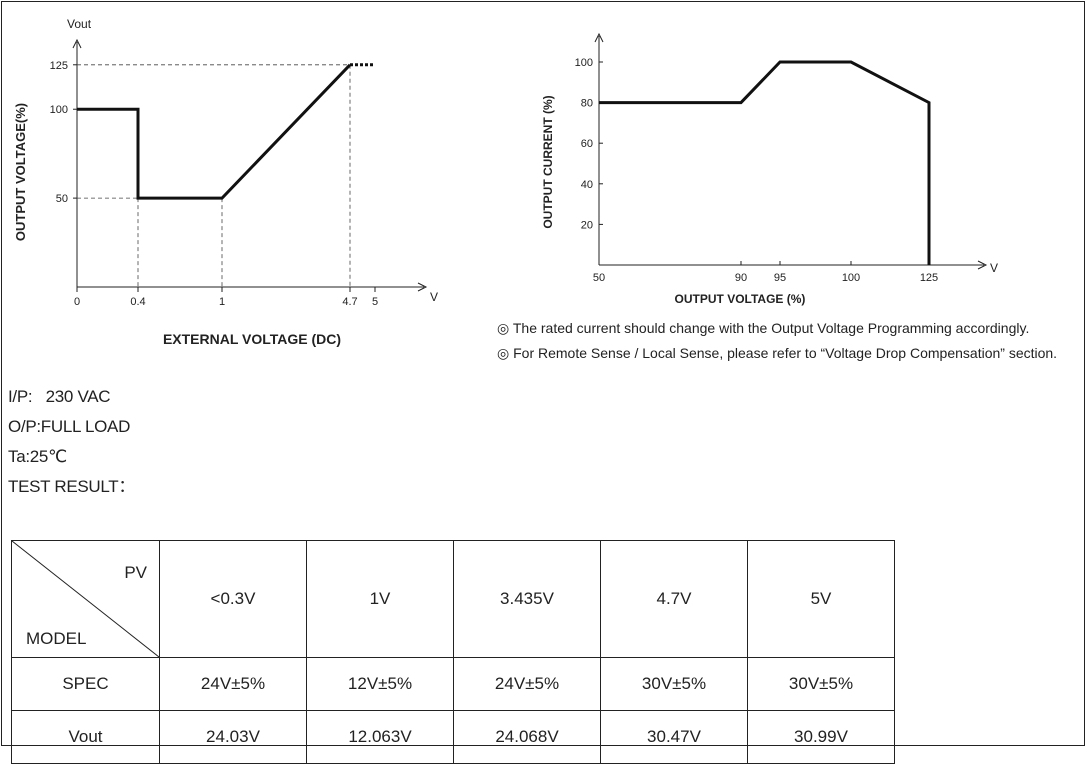 This screenshot has height=764, width=1088. Describe the element at coordinates (599, 278) in the screenshot. I see `x-tick-label: 50` at that location.